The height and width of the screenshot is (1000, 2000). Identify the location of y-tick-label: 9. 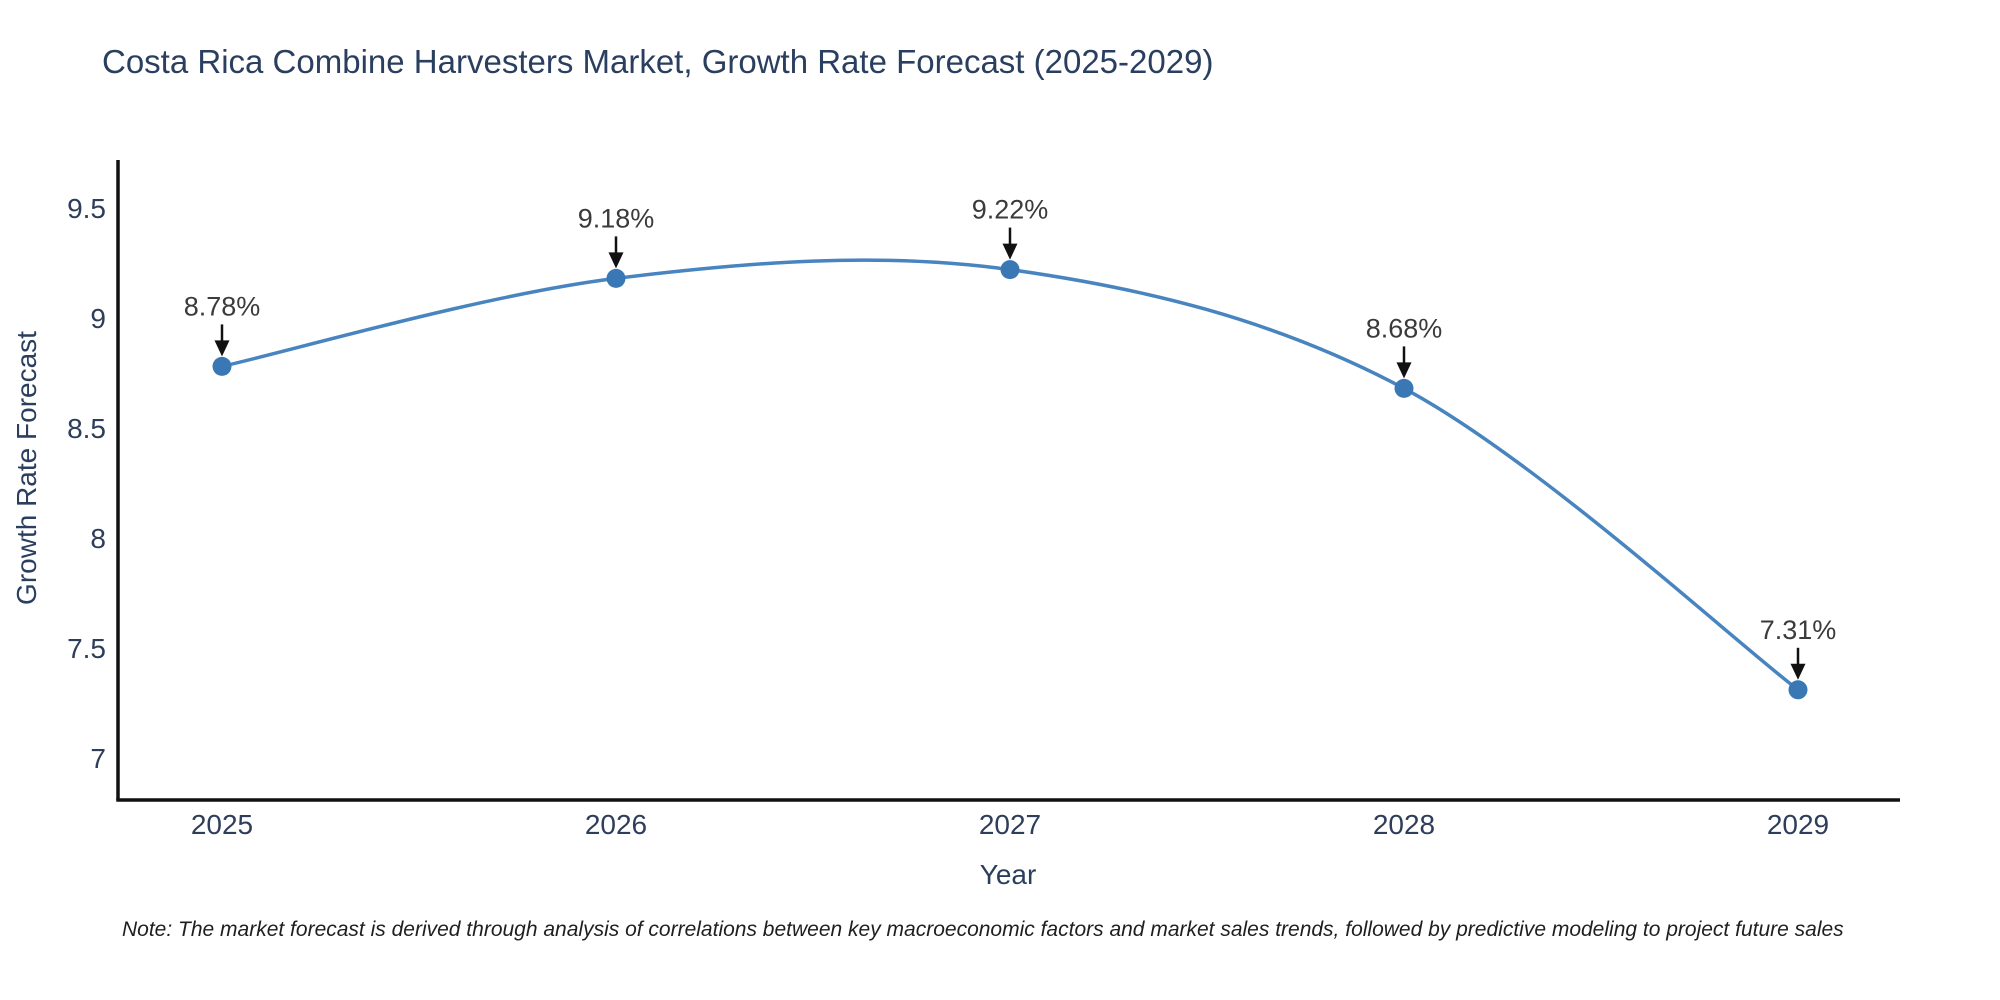
(98, 318).